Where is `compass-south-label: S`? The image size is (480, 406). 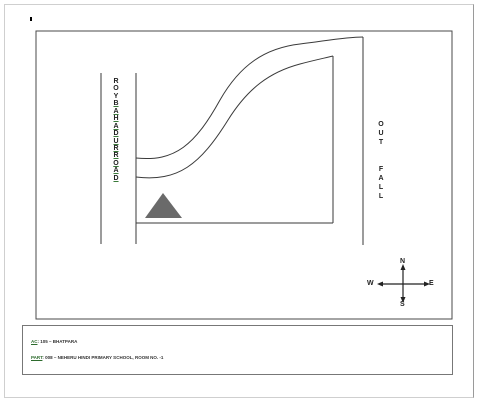 compass-south-label: S is located at coordinates (402, 304).